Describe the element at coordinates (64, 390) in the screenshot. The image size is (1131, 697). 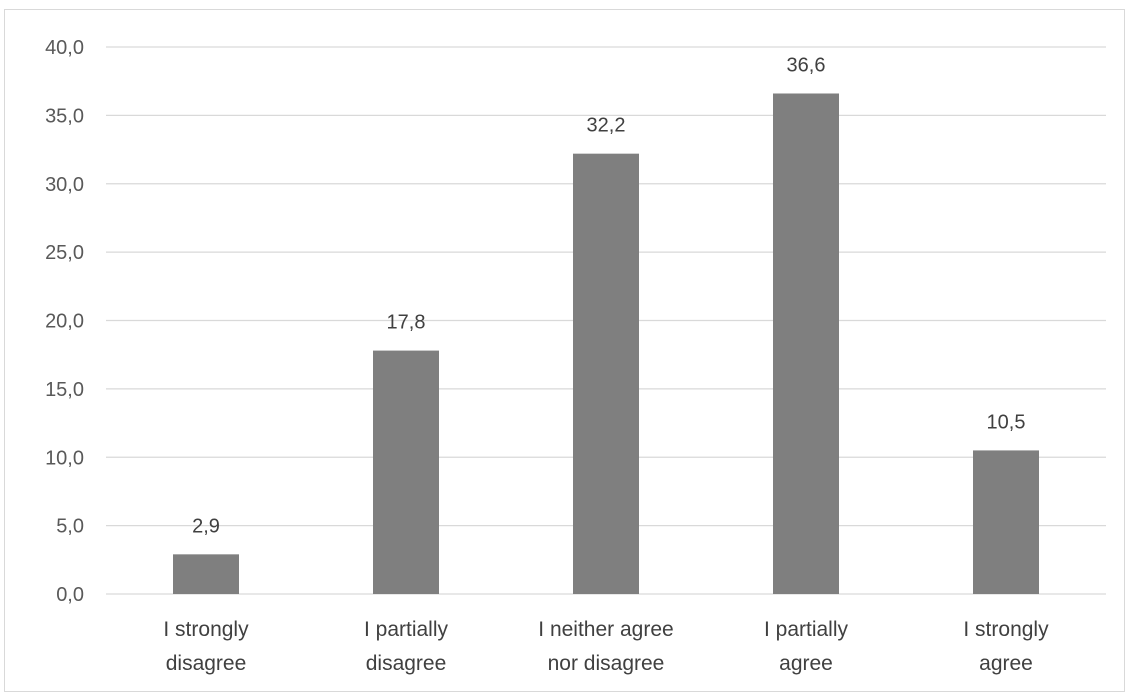
I see `y-tick-label: 15,0` at that location.